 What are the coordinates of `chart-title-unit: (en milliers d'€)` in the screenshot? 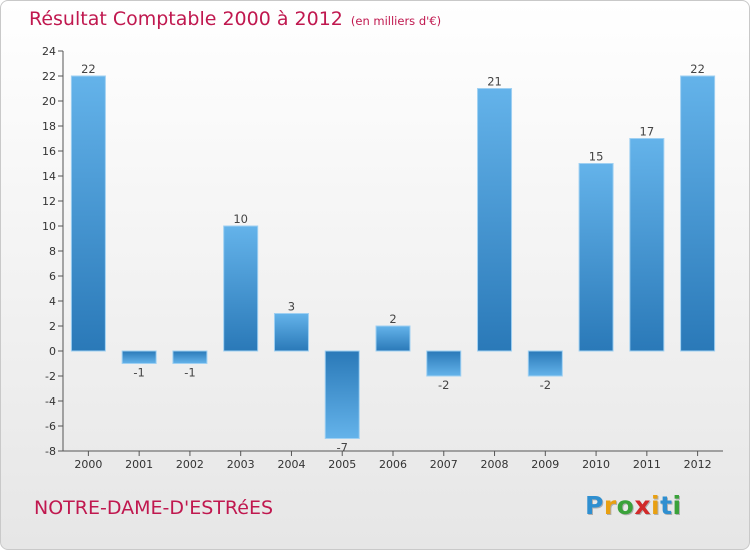 It's located at (396, 21).